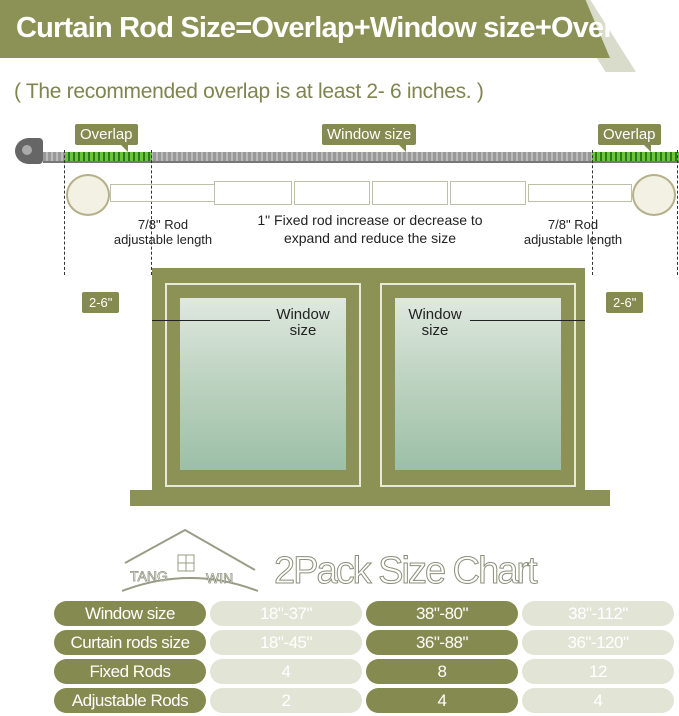 The height and width of the screenshot is (716, 679). What do you see at coordinates (27, 150) in the screenshot?
I see `tape-hub` at bounding box center [27, 150].